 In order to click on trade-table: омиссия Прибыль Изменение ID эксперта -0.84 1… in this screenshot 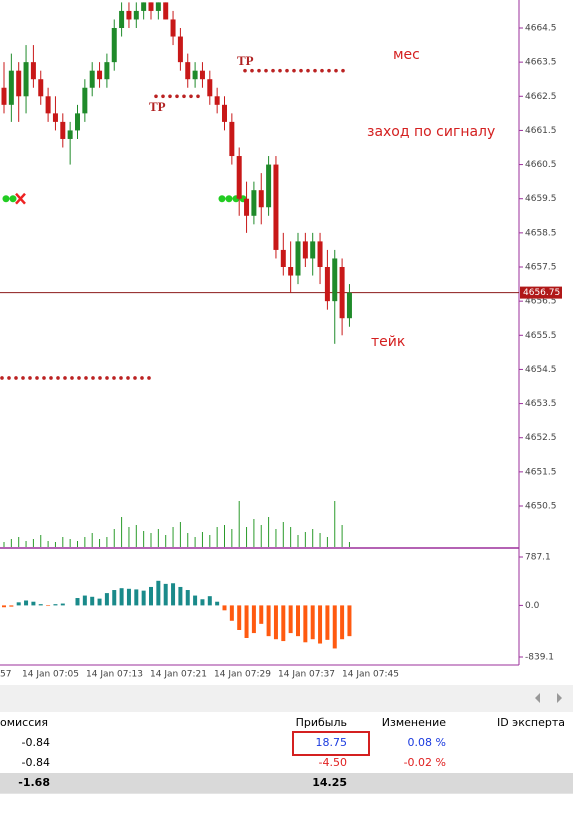, I will do `click(286, 764)`.